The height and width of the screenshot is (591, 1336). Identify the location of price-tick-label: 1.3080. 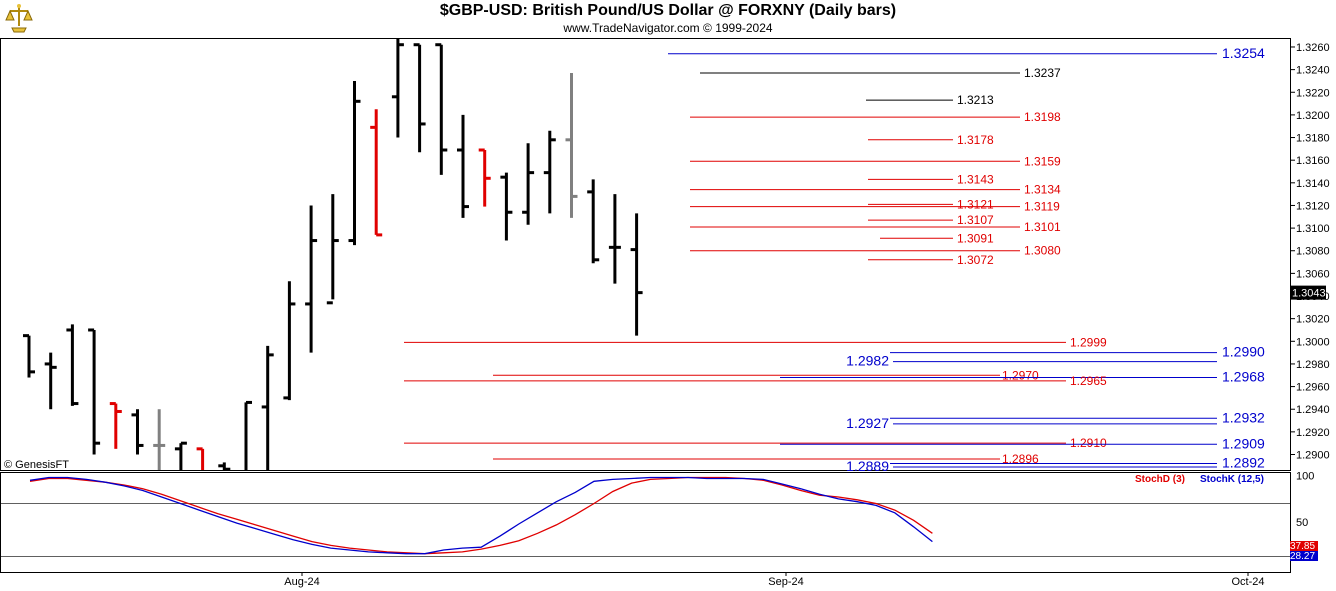
(1313, 252).